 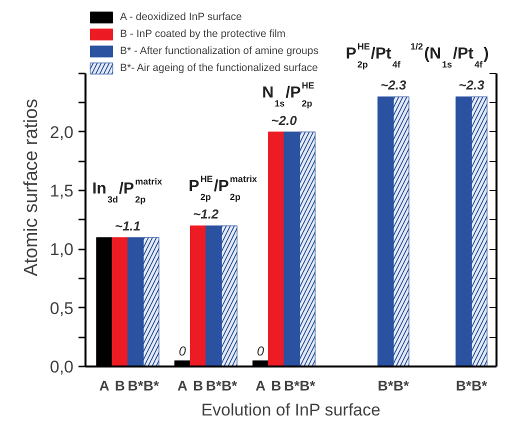 What do you see at coordinates (62, 132) in the screenshot?
I see `y-tick-label: 2,0` at bounding box center [62, 132].